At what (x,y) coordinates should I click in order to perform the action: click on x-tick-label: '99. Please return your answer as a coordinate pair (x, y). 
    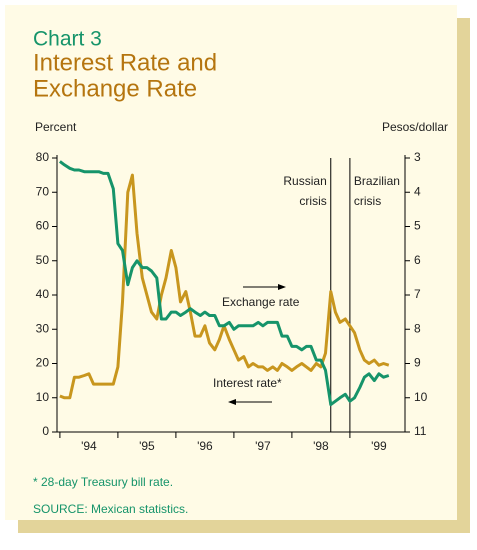
    Looking at the image, I should click on (379, 446).